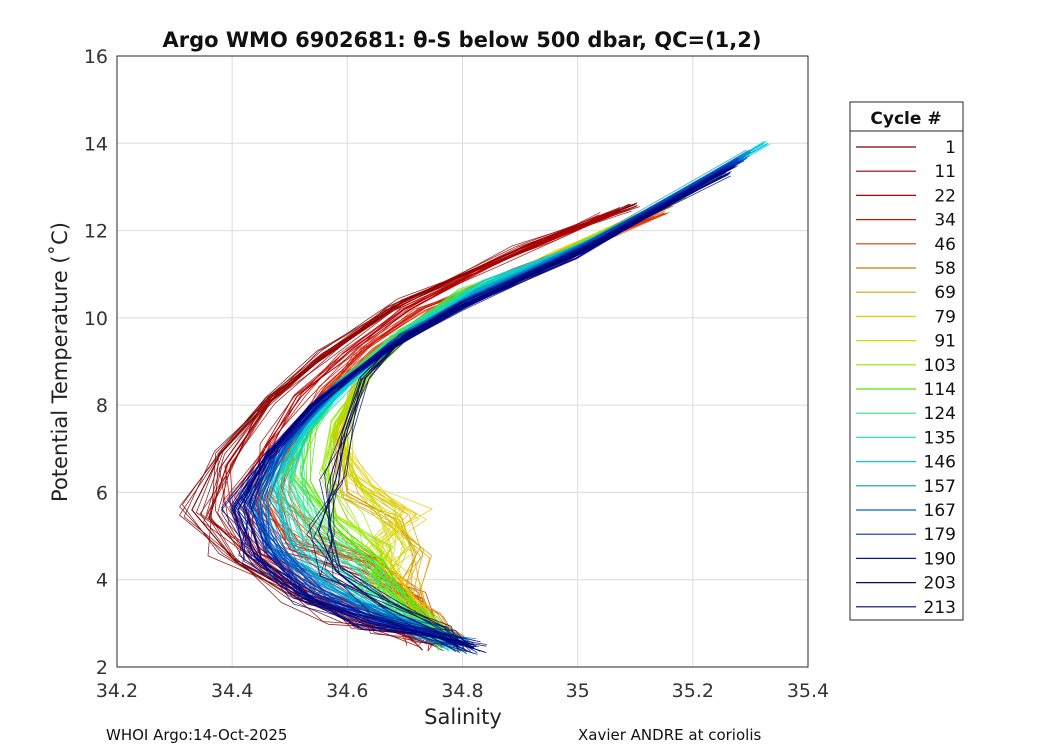 The height and width of the screenshot is (750, 1050). I want to click on x-tick-label: 35.4, so click(808, 691).